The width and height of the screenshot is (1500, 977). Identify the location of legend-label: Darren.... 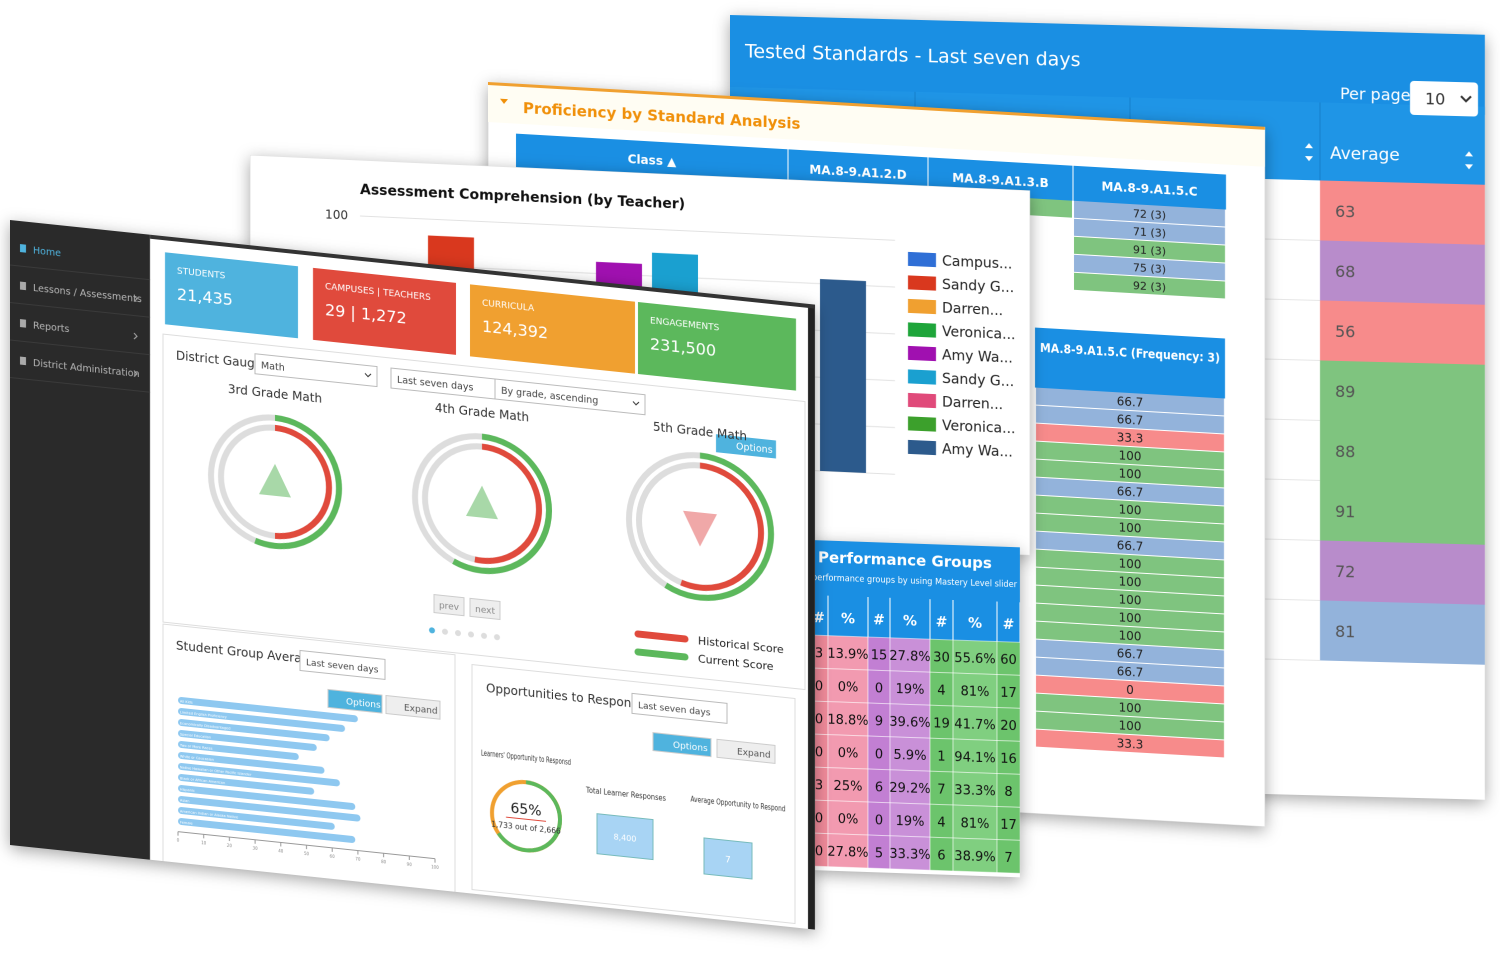
(972, 309).